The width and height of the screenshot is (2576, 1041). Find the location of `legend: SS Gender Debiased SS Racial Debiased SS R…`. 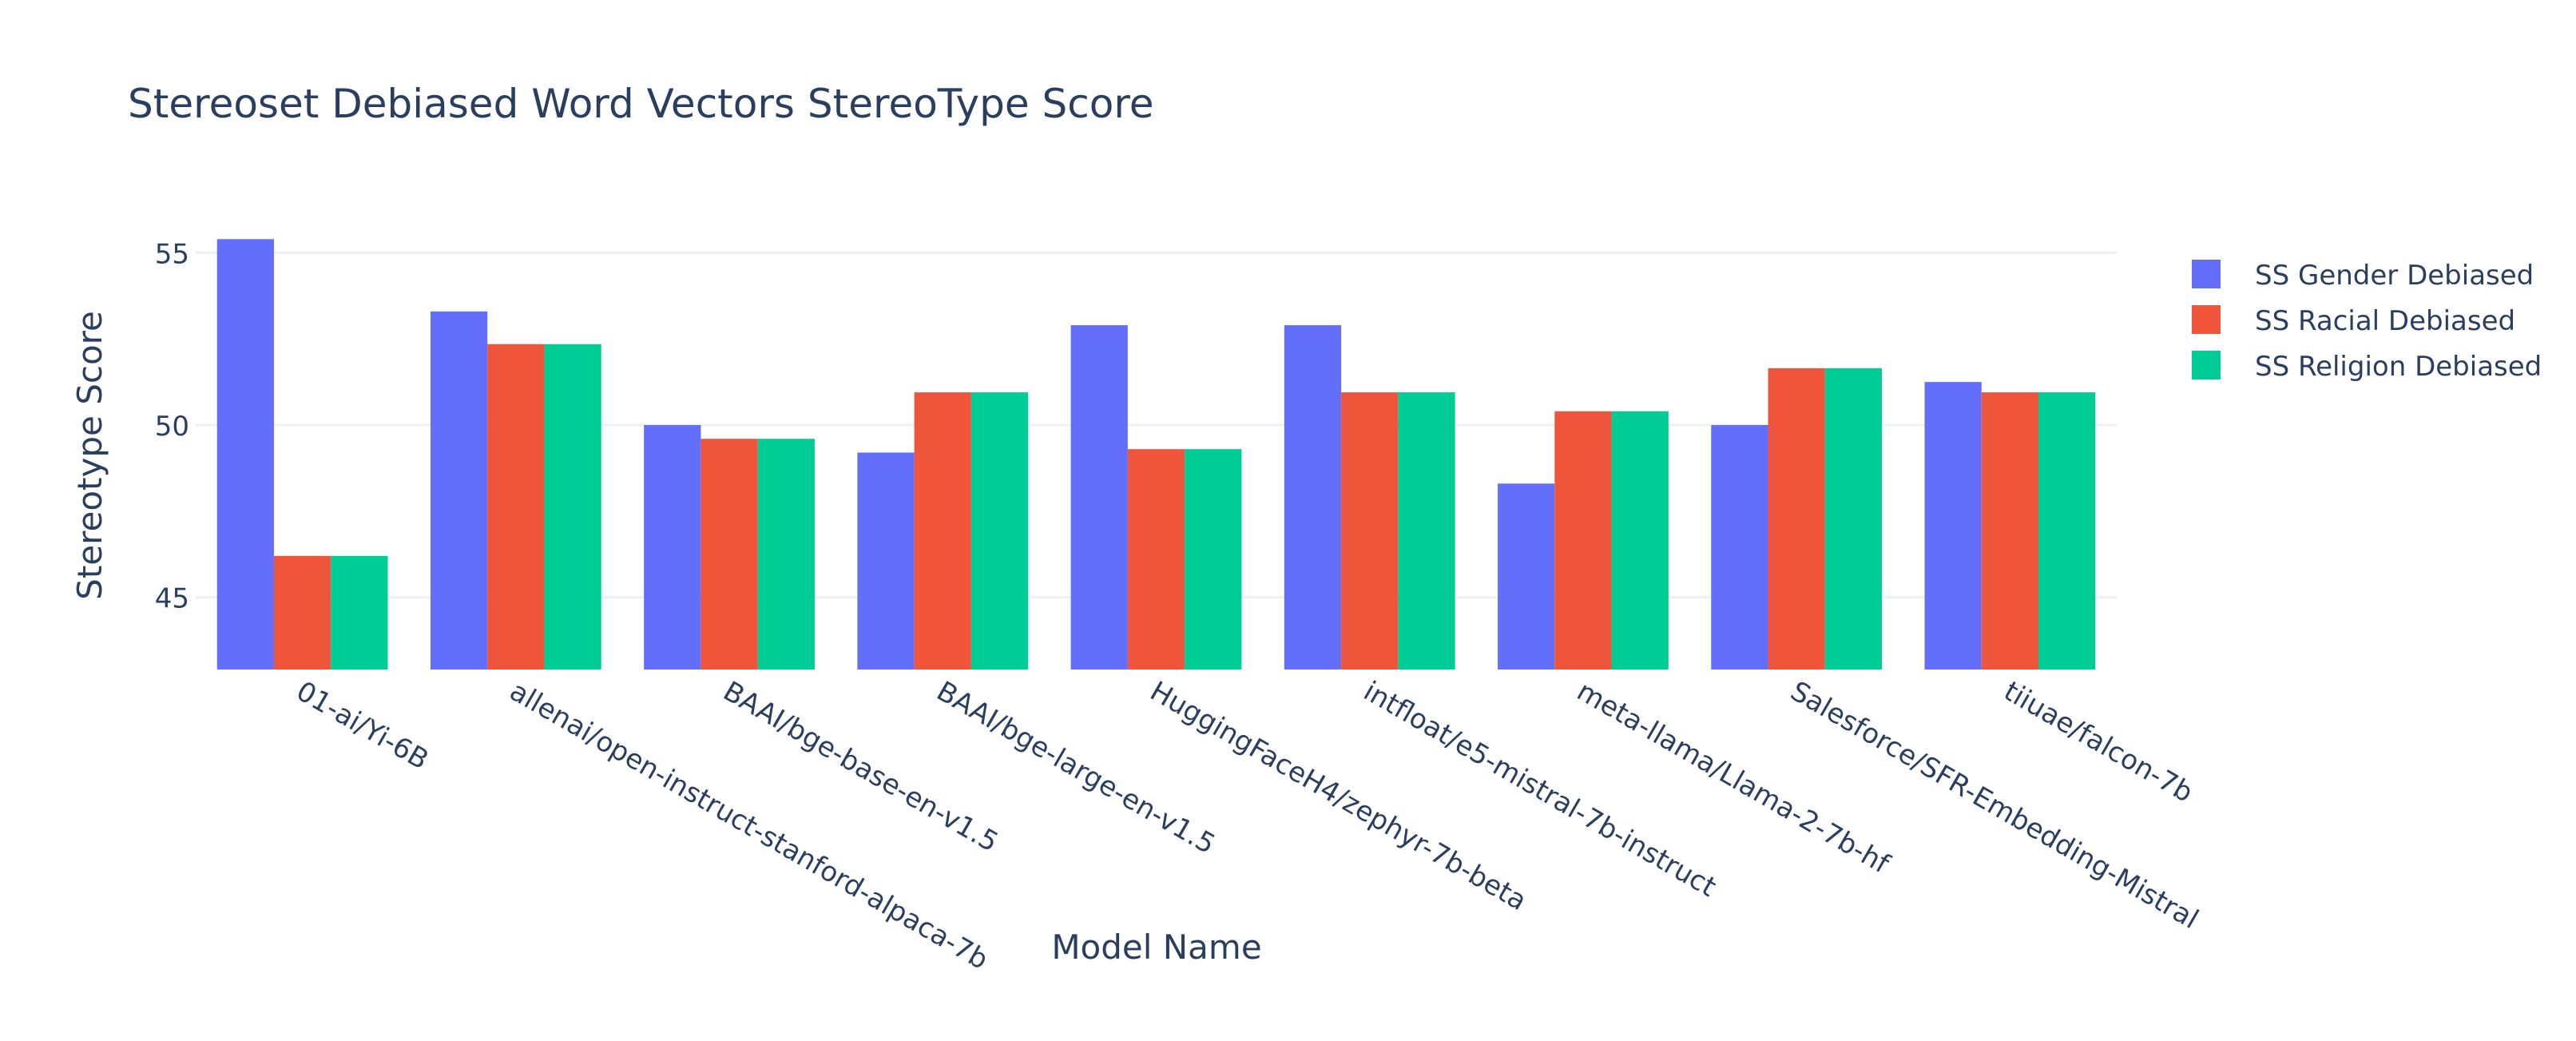

legend: SS Gender Debiased SS Racial Debiased SS R… is located at coordinates (2367, 321).